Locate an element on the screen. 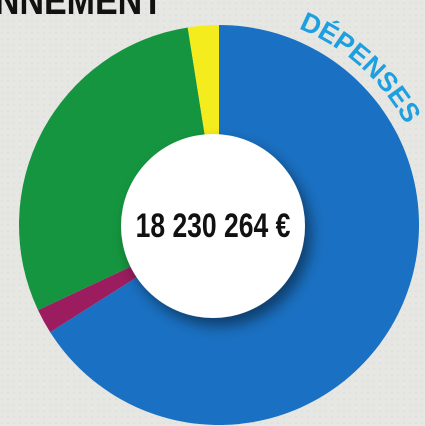 This screenshot has width=425, height=426. title: NNEMENT is located at coordinates (81, 11).